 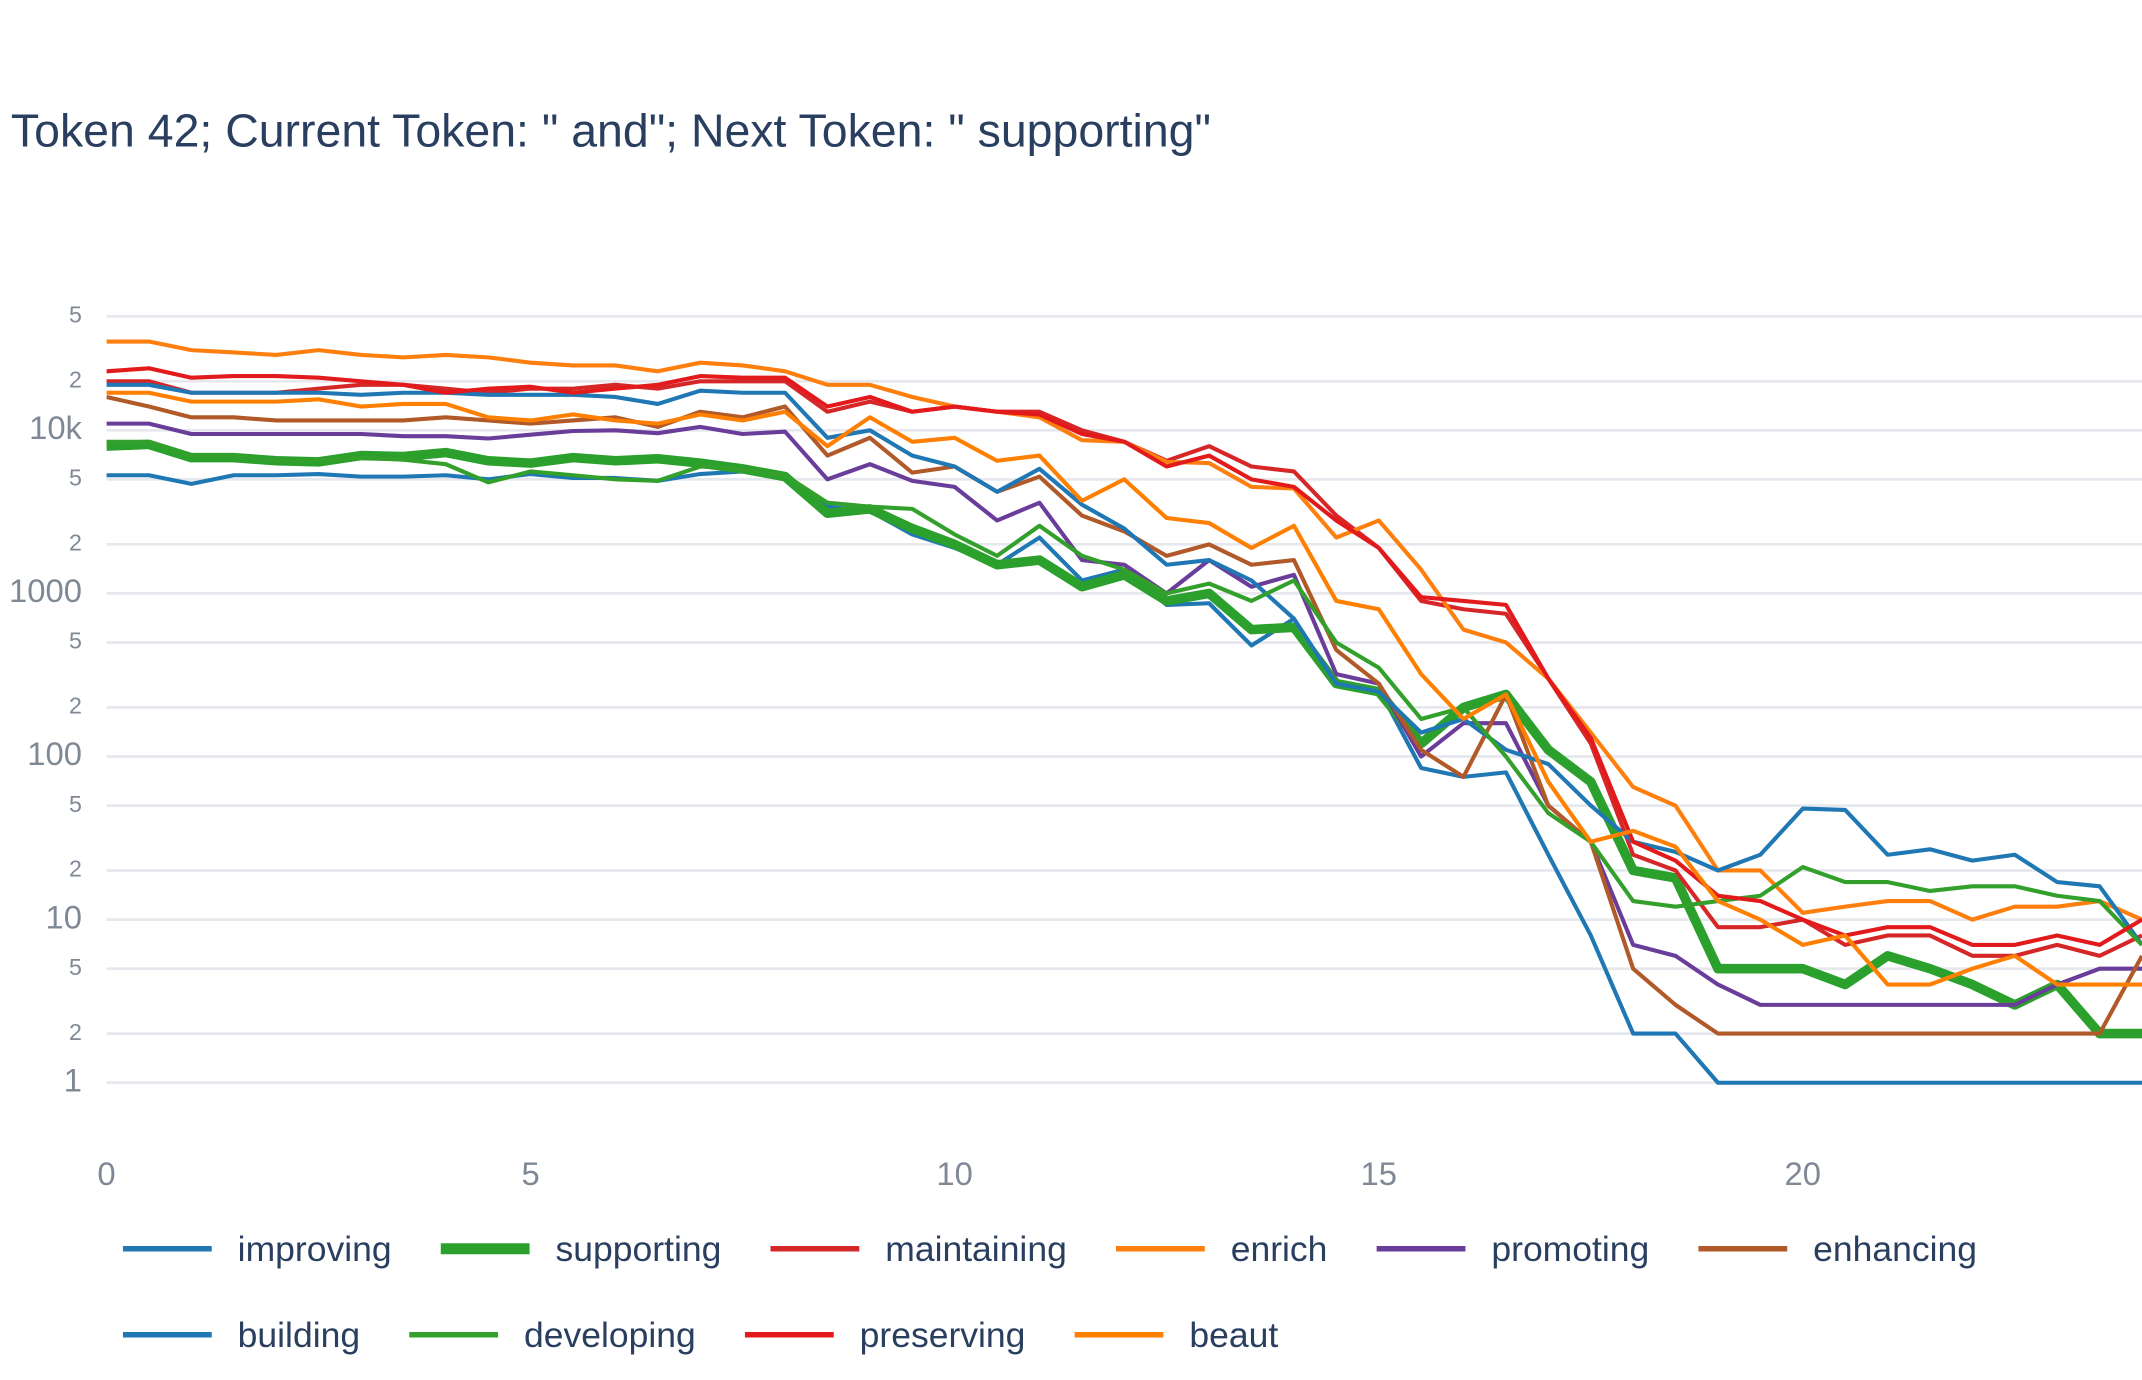 What do you see at coordinates (1233, 1335) in the screenshot?
I see `legend-label: beaut` at bounding box center [1233, 1335].